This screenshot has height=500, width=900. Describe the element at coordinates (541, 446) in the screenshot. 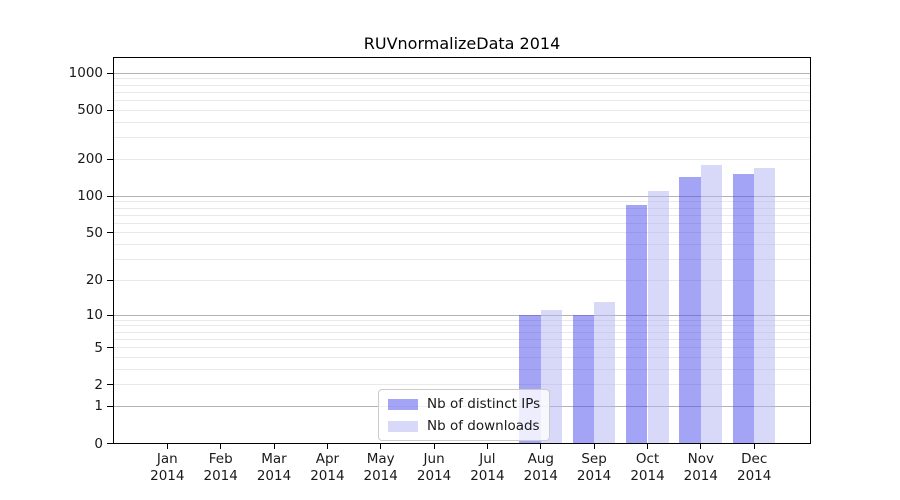

I see `x-tick-aug` at that location.